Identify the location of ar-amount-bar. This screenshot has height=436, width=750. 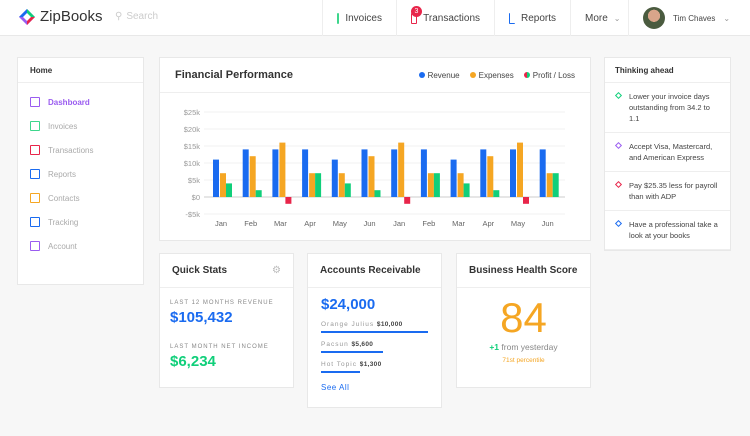
(374, 332).